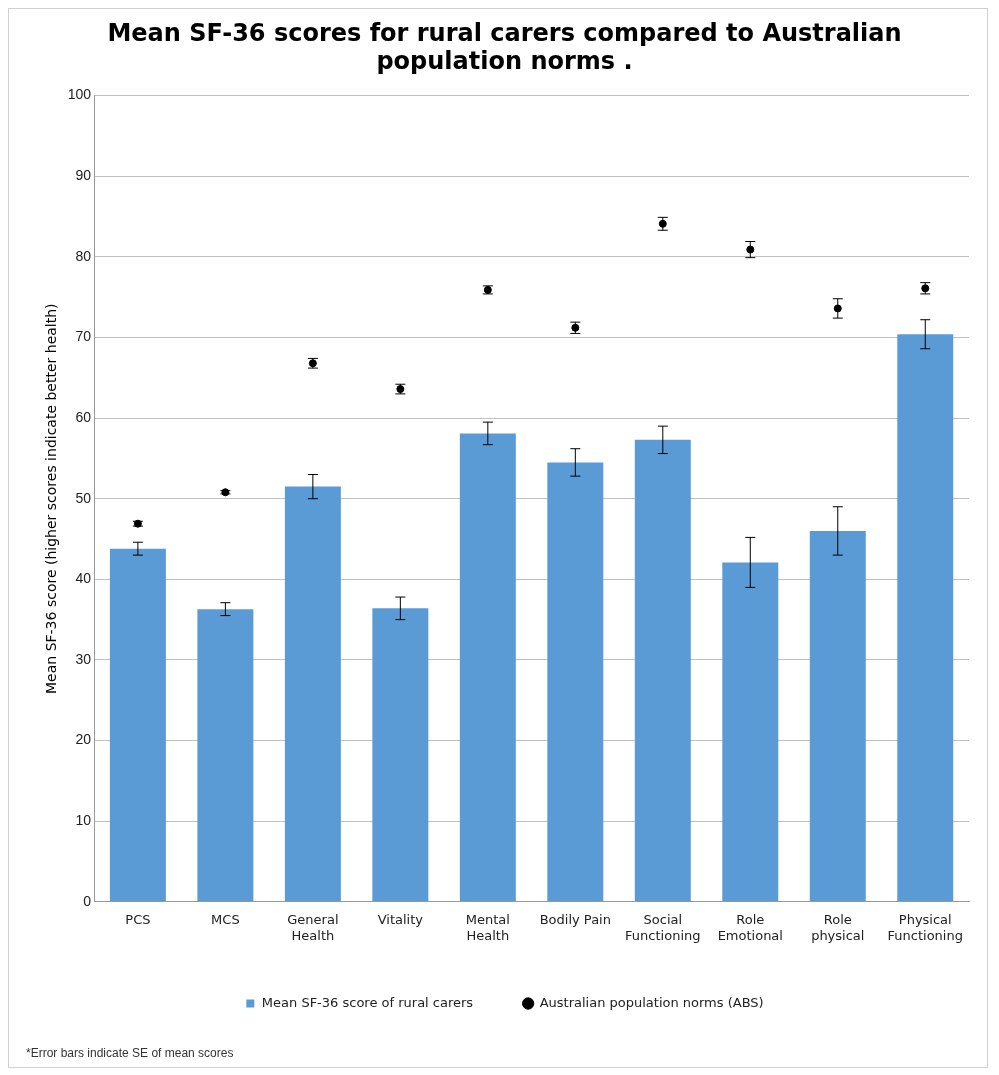 The image size is (999, 1075). I want to click on x-tick-label: PCS, so click(138, 919).